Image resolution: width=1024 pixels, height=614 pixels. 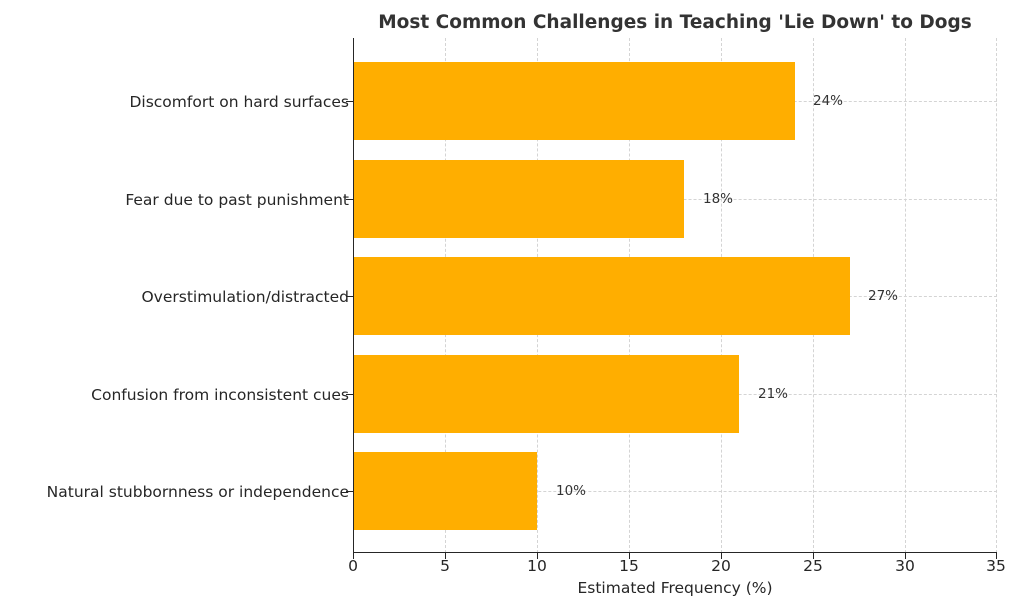 I want to click on x-axis-line, so click(x=675, y=552).